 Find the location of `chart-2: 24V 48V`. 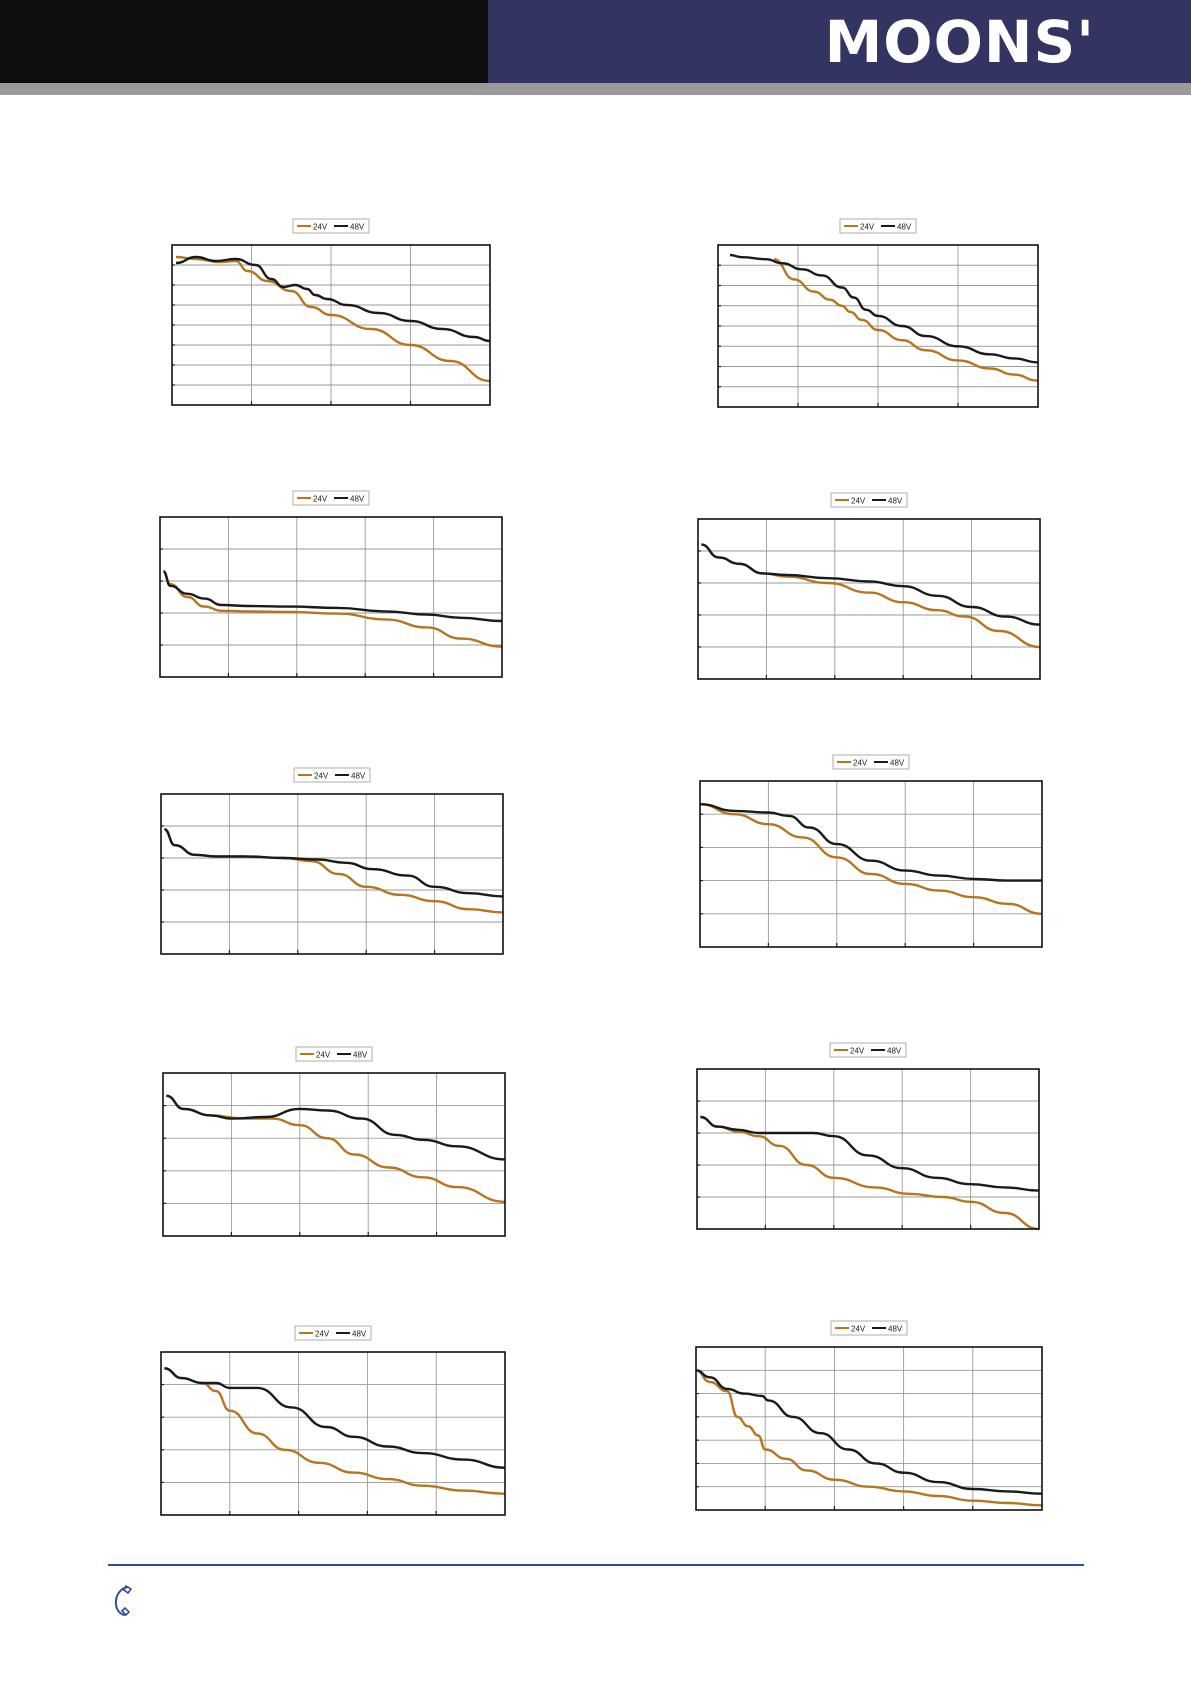

chart-2: 24V 48V is located at coordinates (331, 584).